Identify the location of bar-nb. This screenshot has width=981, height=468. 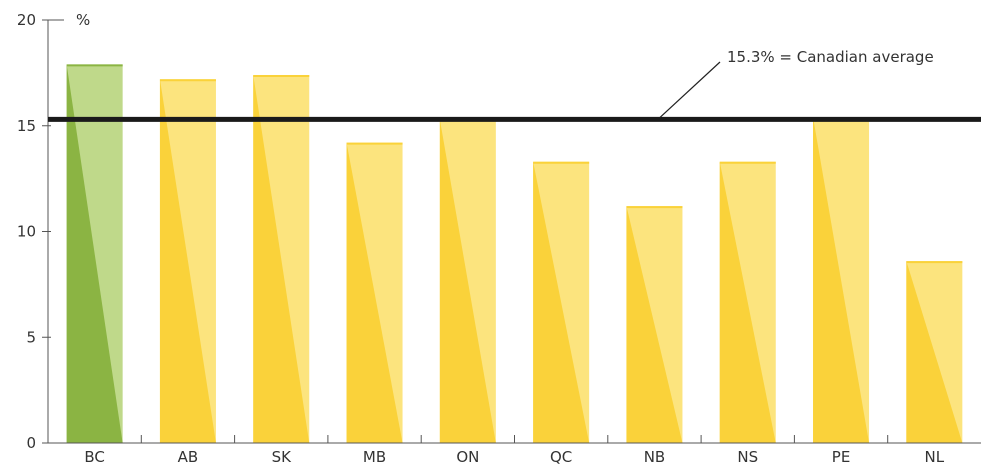
(654, 324).